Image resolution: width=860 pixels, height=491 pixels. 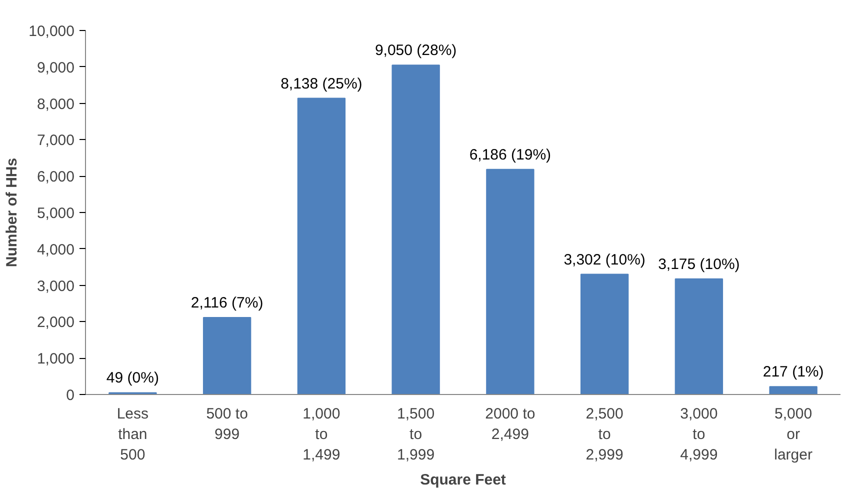 I want to click on data-label: 9,050 (28%), so click(x=415, y=51).